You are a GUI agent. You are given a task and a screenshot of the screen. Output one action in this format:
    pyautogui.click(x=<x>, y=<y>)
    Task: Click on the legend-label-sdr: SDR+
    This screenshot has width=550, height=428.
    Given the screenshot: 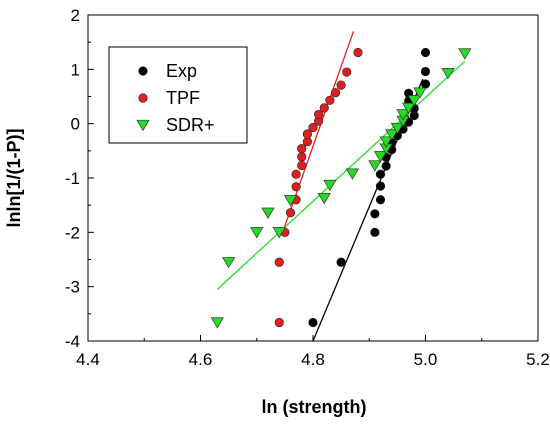 What is the action you would take?
    pyautogui.click(x=190, y=125)
    